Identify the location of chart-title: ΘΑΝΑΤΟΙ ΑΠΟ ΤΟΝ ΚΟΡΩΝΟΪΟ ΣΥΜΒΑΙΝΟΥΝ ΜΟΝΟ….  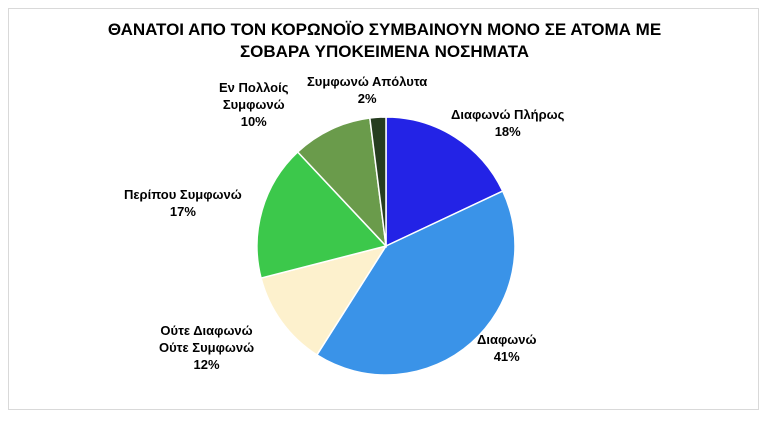
(384, 41).